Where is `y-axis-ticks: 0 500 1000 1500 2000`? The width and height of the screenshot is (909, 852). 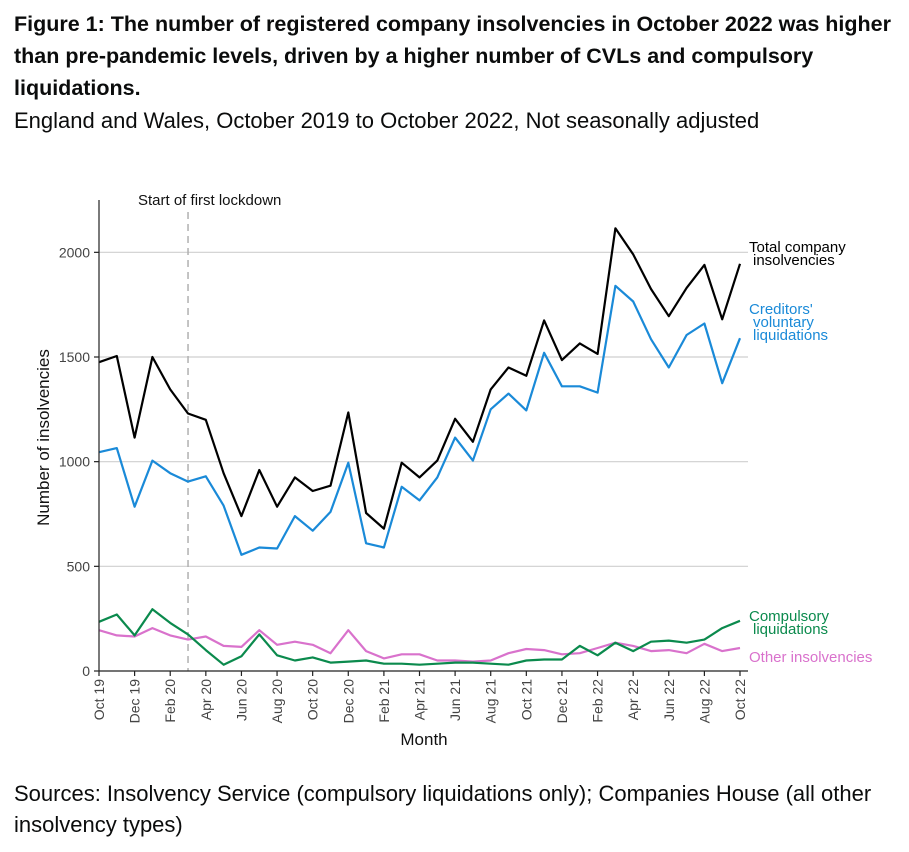
y-axis-ticks: 0 500 1000 1500 2000 is located at coordinates (79, 461).